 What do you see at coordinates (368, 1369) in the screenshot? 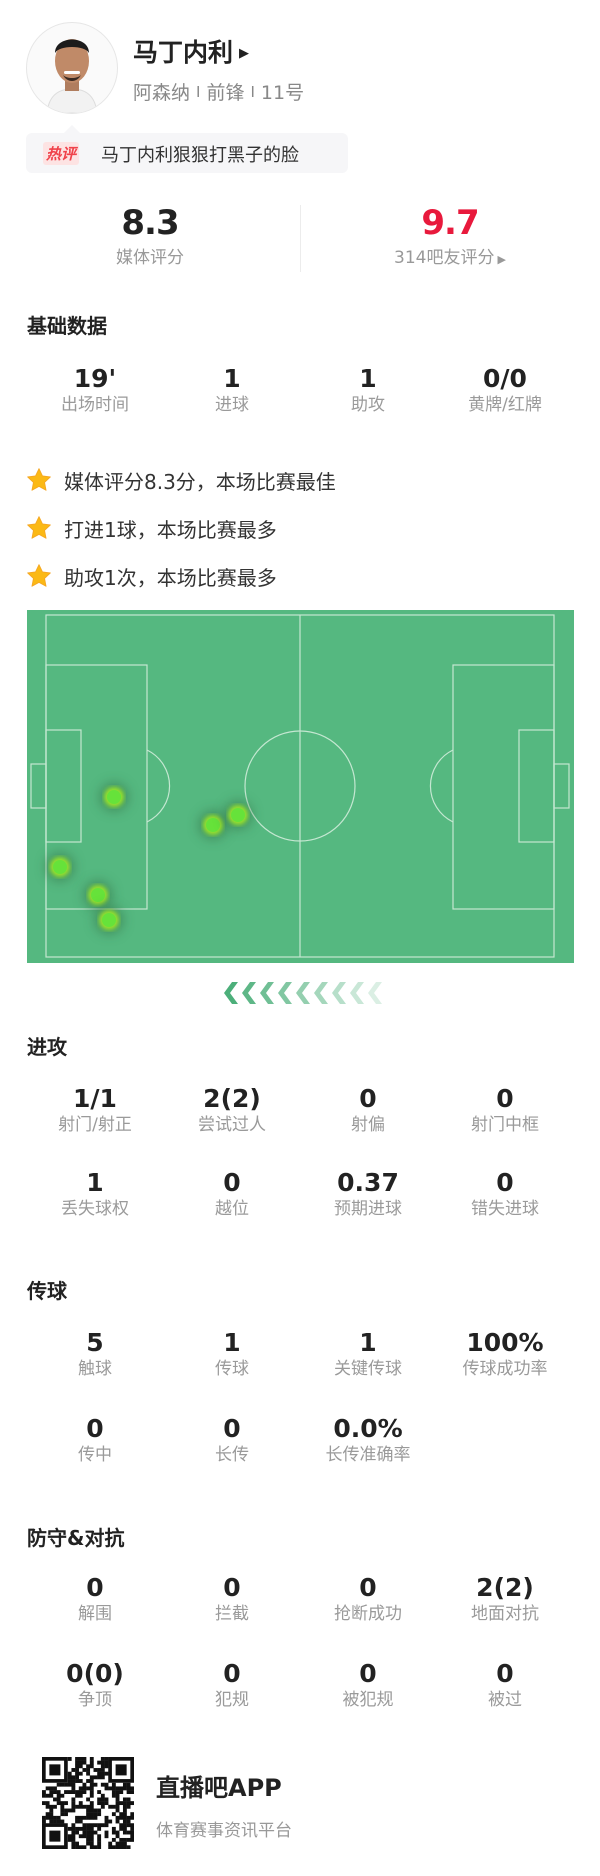
I see `stat-label: 关键传球` at bounding box center [368, 1369].